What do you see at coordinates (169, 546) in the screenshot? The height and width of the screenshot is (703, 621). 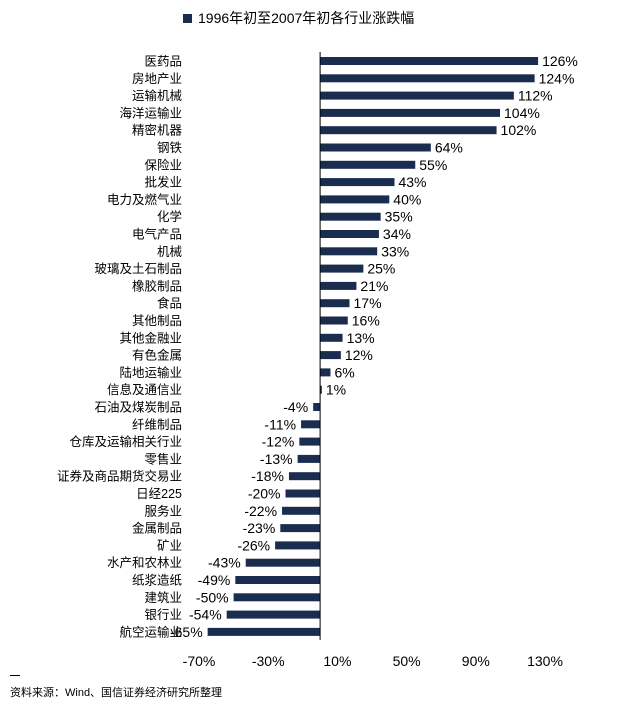 I see `category-label: 矿业` at bounding box center [169, 546].